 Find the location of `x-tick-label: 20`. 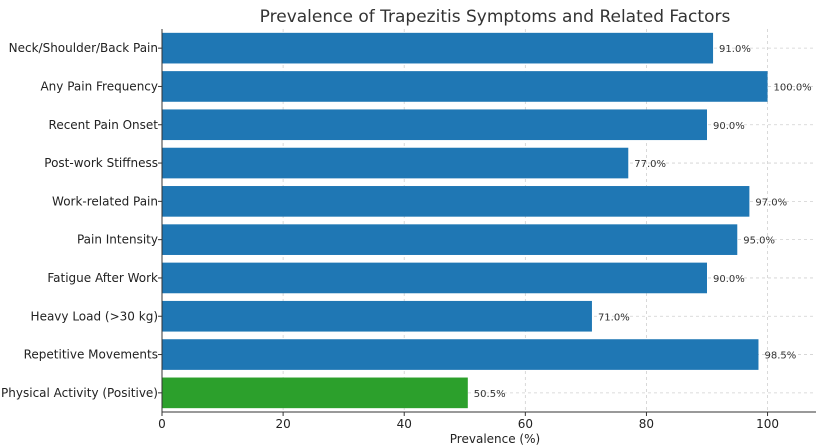

x-tick-label: 20 is located at coordinates (282, 424).